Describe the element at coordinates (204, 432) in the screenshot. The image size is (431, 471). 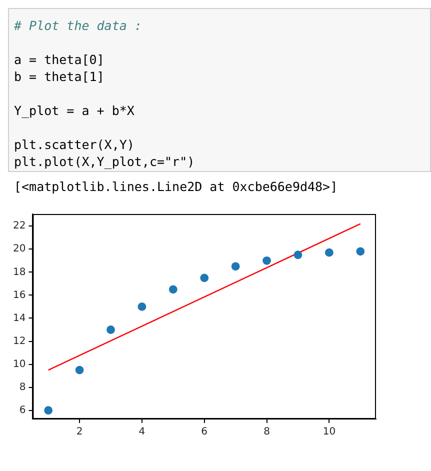
I see `x-tick-label: 6` at that location.